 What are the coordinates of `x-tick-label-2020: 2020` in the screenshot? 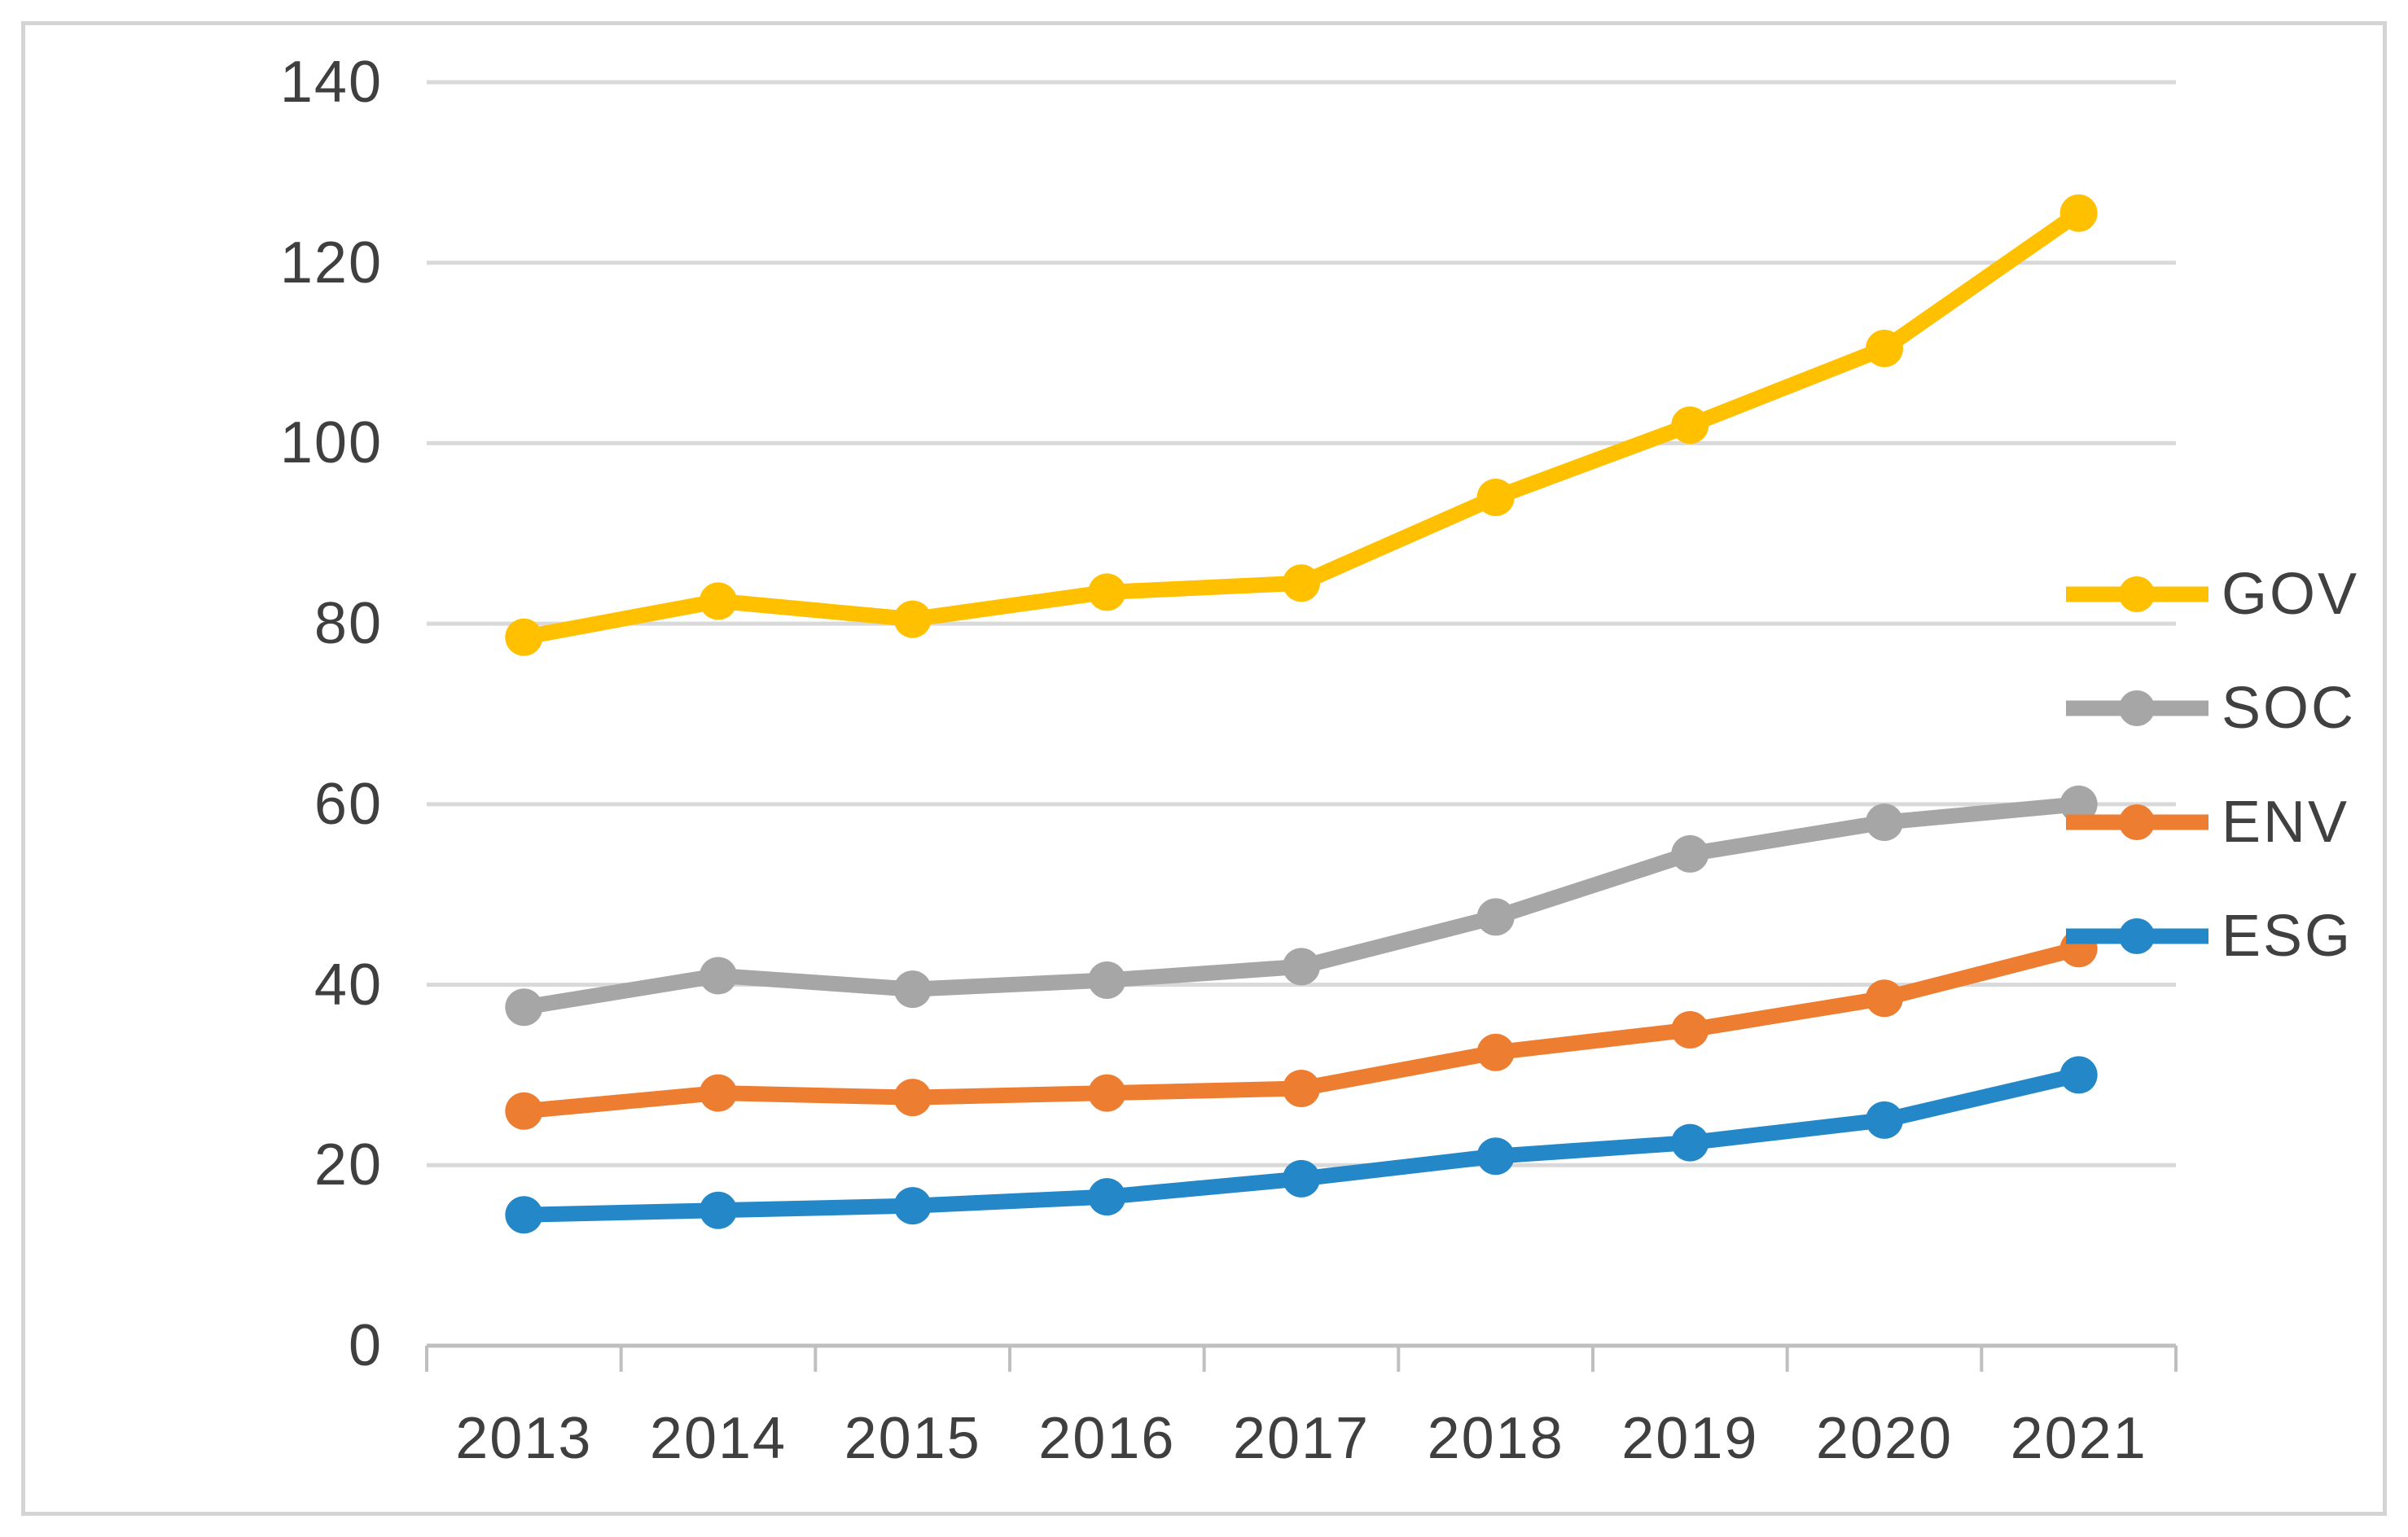 It's located at (1884, 1438).